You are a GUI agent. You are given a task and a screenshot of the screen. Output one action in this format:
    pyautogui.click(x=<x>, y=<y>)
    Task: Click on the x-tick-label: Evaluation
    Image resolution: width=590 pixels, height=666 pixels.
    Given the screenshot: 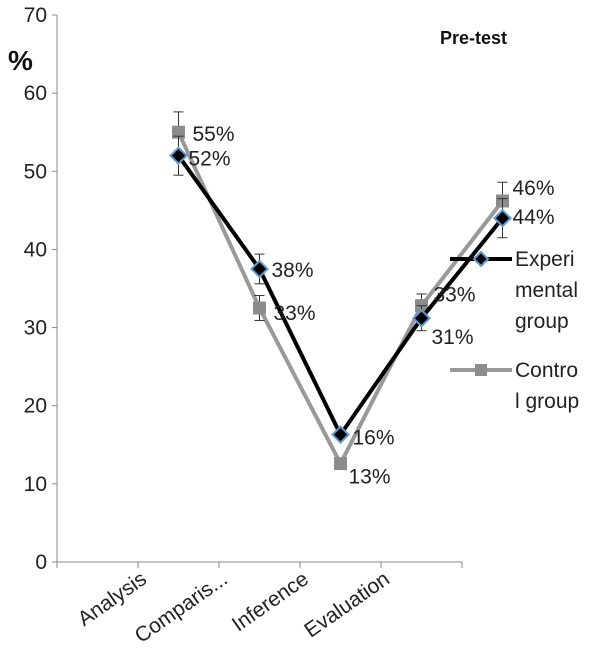 What is the action you would take?
    pyautogui.click(x=347, y=604)
    